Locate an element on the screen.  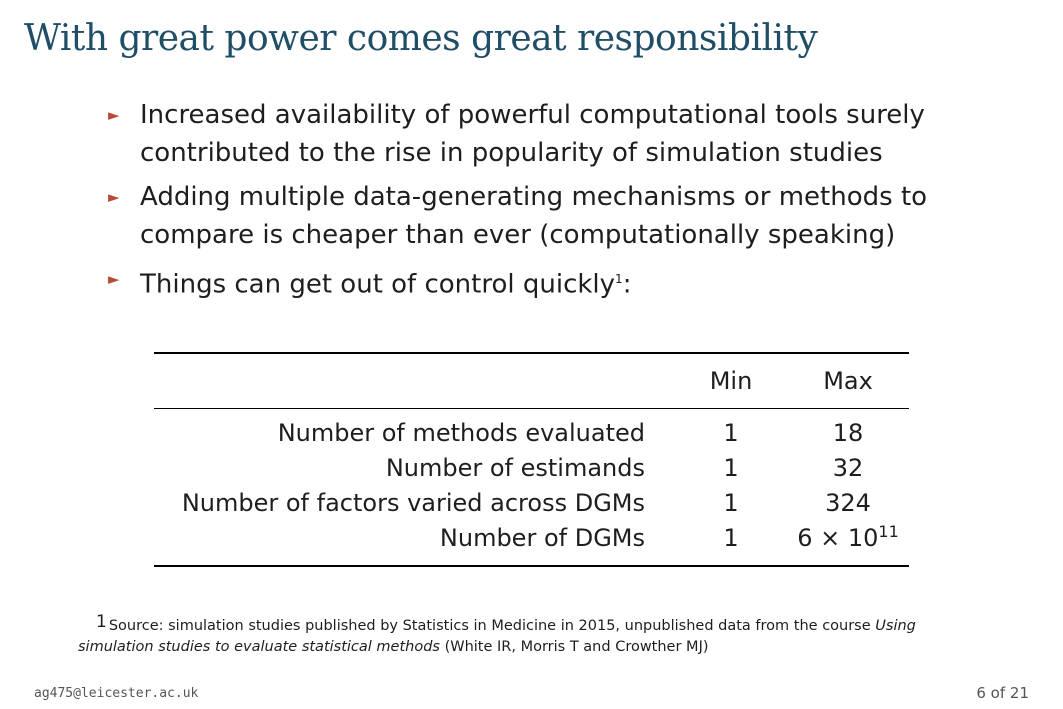
max-exponent: 11 is located at coordinates (888, 531).